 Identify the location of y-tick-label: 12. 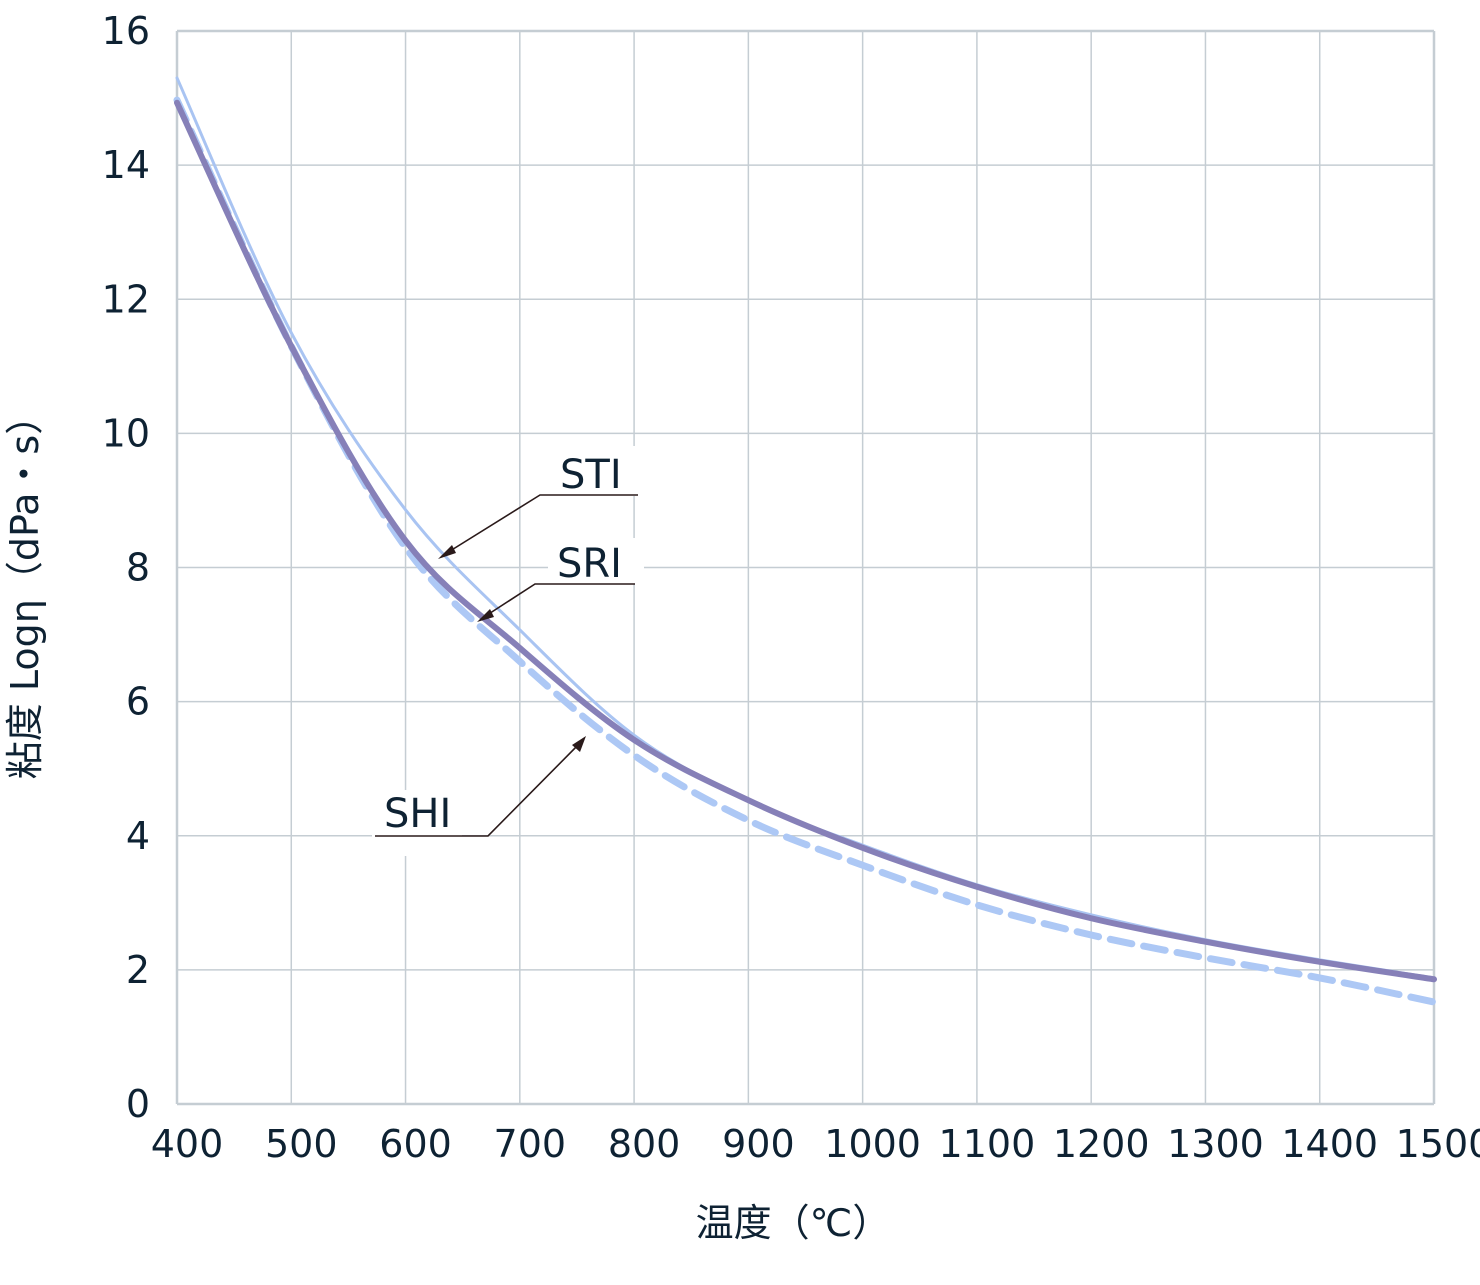
(126, 299).